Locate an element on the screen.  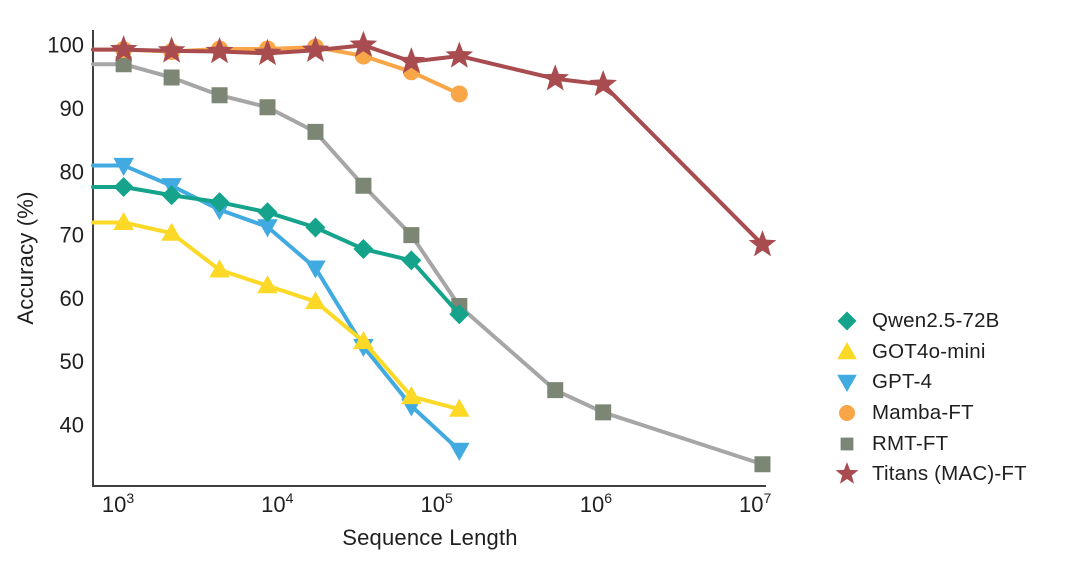
legend-item-rmt-ft: RMT-FT is located at coordinates (930, 443).